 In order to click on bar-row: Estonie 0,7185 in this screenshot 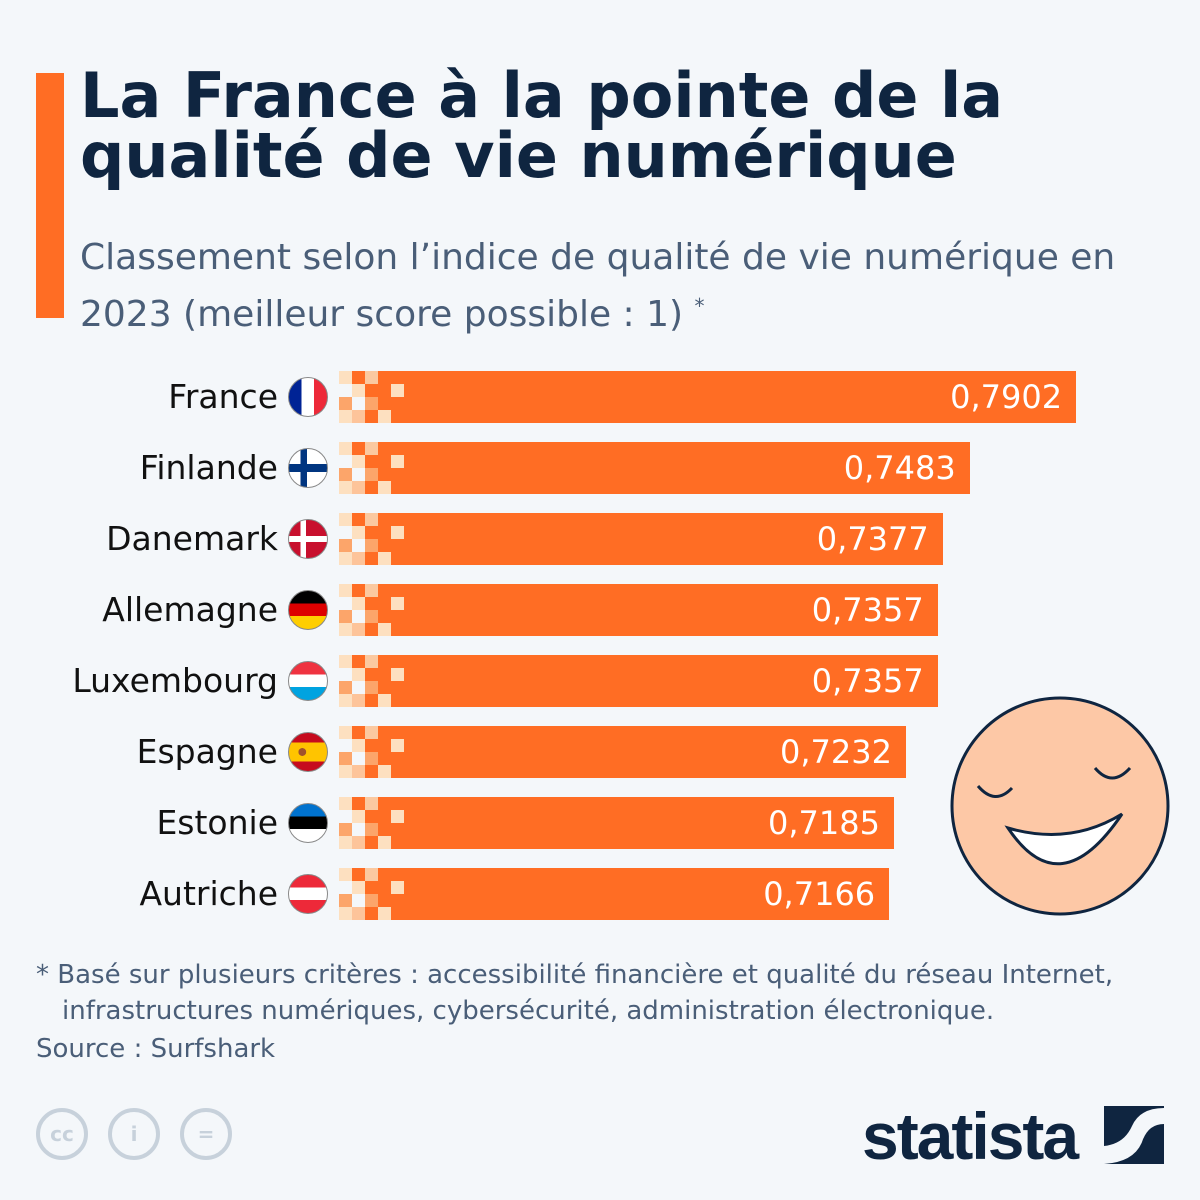, I will do `click(600, 823)`.